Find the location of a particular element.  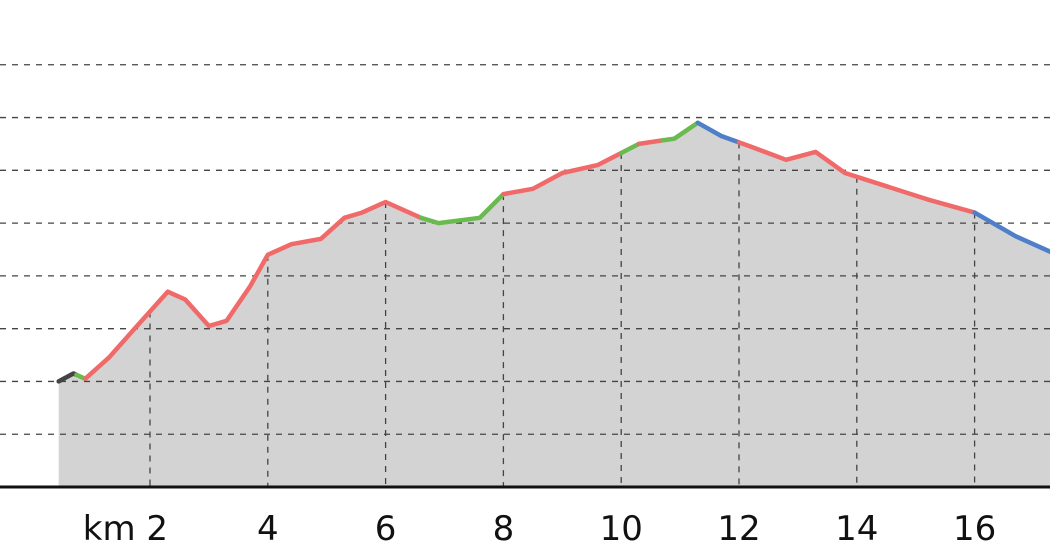

x-tick-label: 6 is located at coordinates (386, 529).